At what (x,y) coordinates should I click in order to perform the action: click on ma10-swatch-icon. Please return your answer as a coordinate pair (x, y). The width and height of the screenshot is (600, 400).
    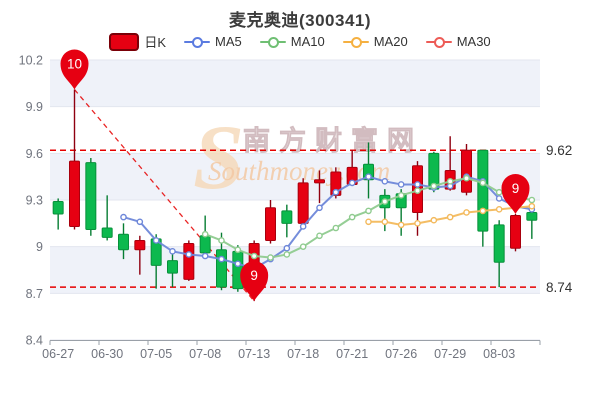
    Looking at the image, I should click on (272, 42).